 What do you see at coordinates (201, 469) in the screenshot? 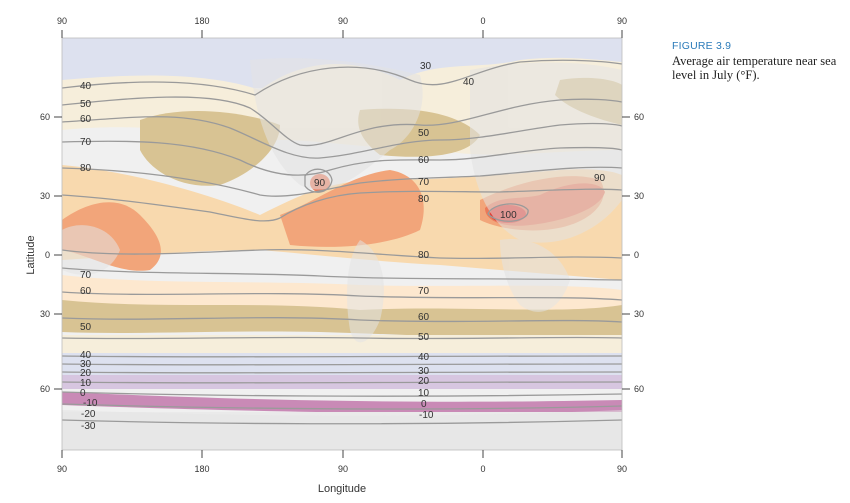
I see `bottom-tick-label: 180` at bounding box center [201, 469].